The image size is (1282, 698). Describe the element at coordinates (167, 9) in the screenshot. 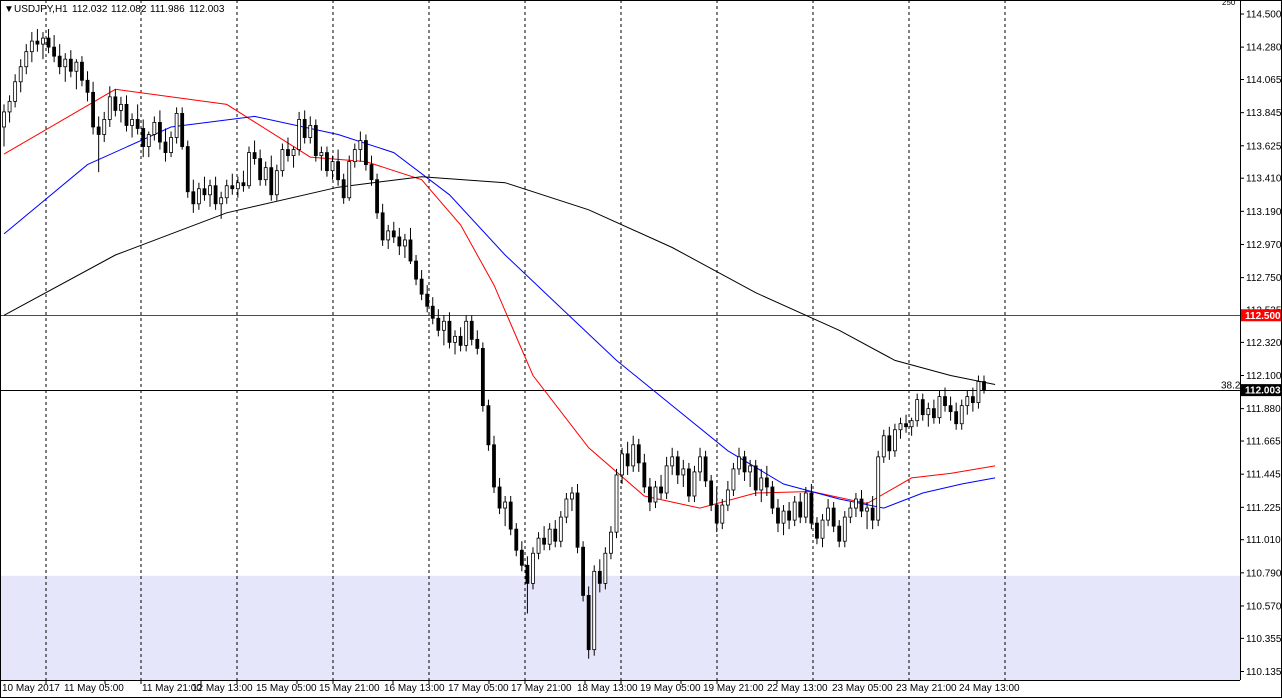

I see `ohlc-low: 111.986` at that location.